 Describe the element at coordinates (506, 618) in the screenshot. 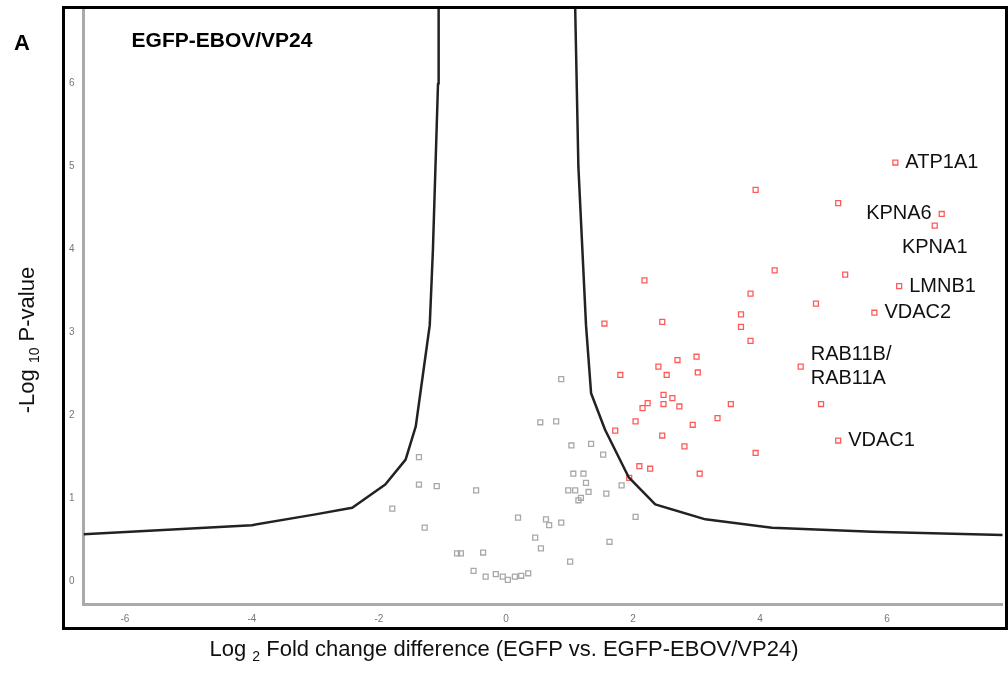

I see `x-tick-label: 0` at that location.